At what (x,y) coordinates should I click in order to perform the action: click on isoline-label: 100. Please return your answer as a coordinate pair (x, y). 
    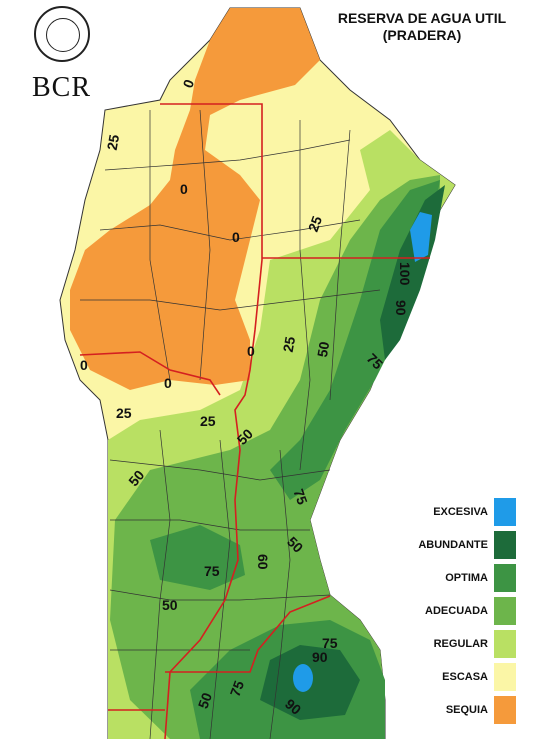
    Looking at the image, I should click on (405, 274).